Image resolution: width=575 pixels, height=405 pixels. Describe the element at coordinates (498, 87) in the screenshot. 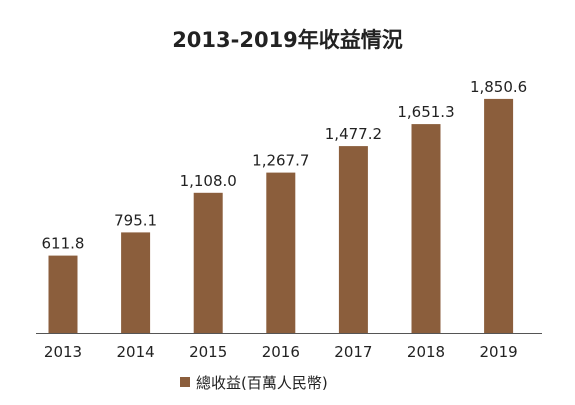

I see `value-label-2019: 1,850.6` at that location.